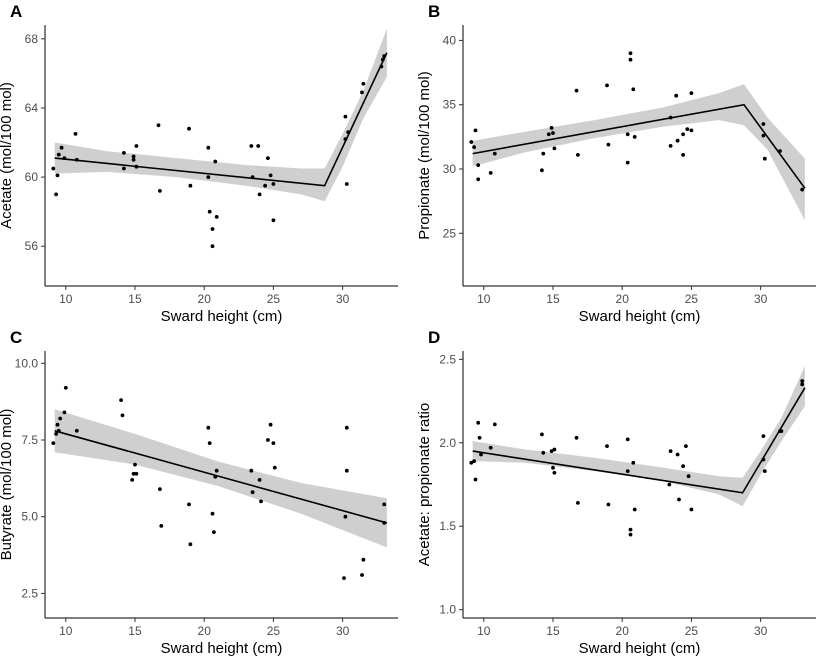 Image resolution: width=829 pixels, height=661 pixels. I want to click on y-tick-label: 35, so click(450, 105).